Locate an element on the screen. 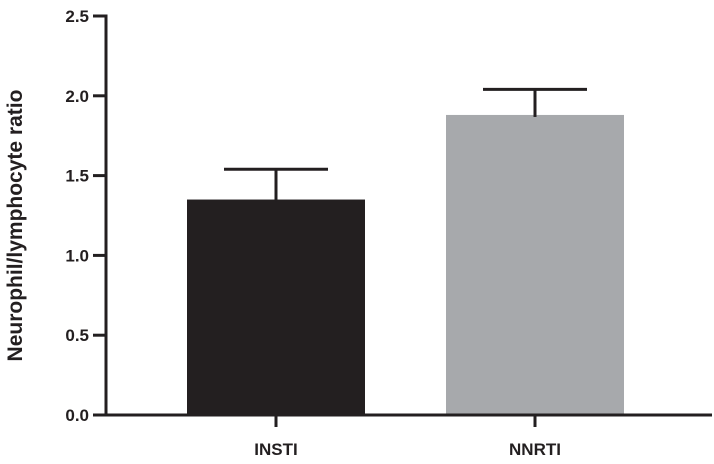  error-bars is located at coordinates (405, 144).